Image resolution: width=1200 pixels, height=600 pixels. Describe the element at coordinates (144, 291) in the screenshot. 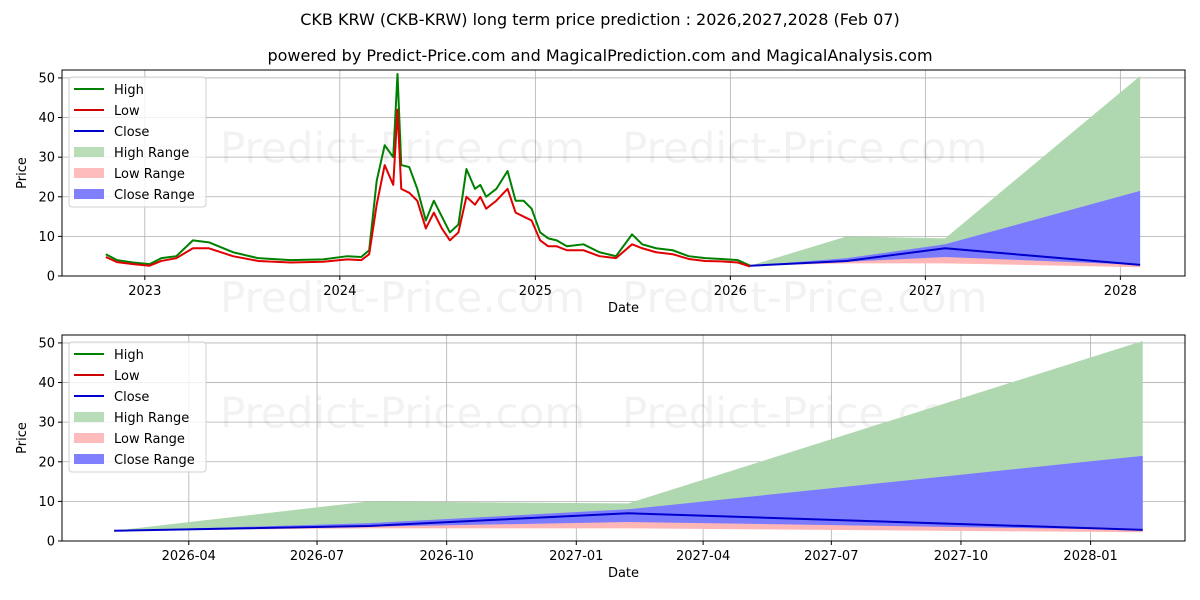

I see `x-tick-label: 2023` at that location.